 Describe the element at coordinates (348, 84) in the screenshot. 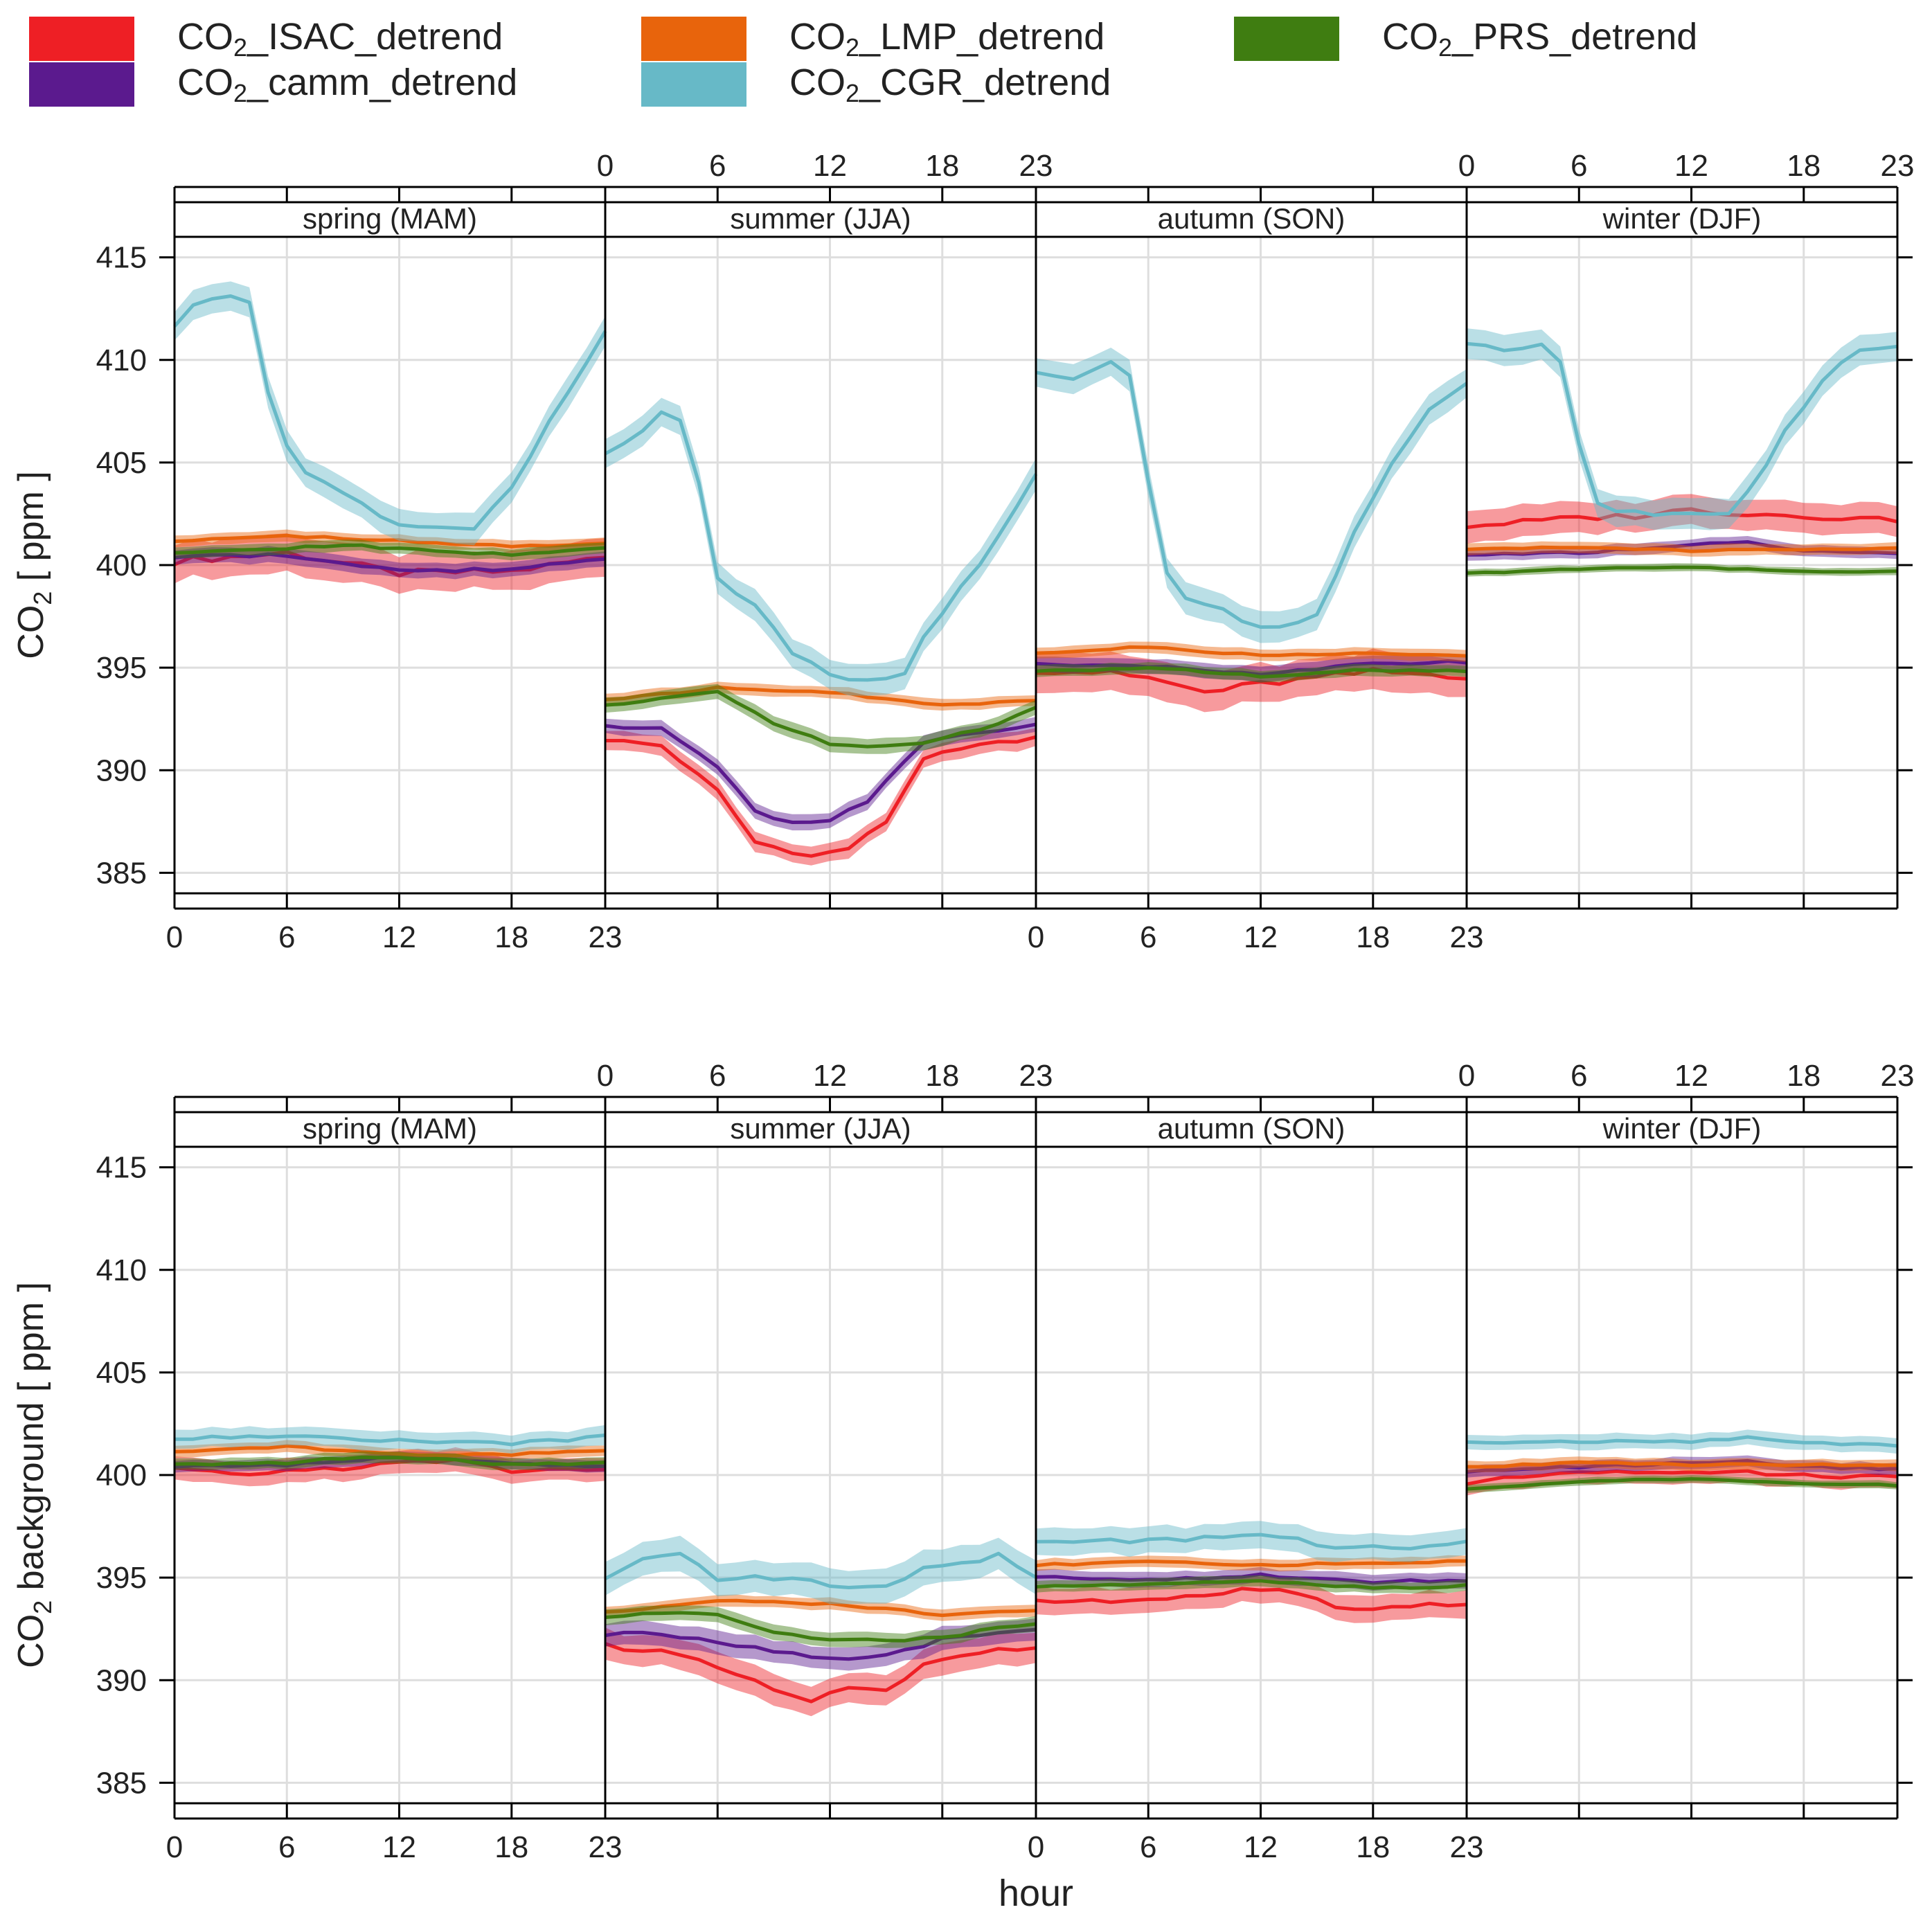

I see `legend-label-camm: CO2_camm_detrend` at that location.